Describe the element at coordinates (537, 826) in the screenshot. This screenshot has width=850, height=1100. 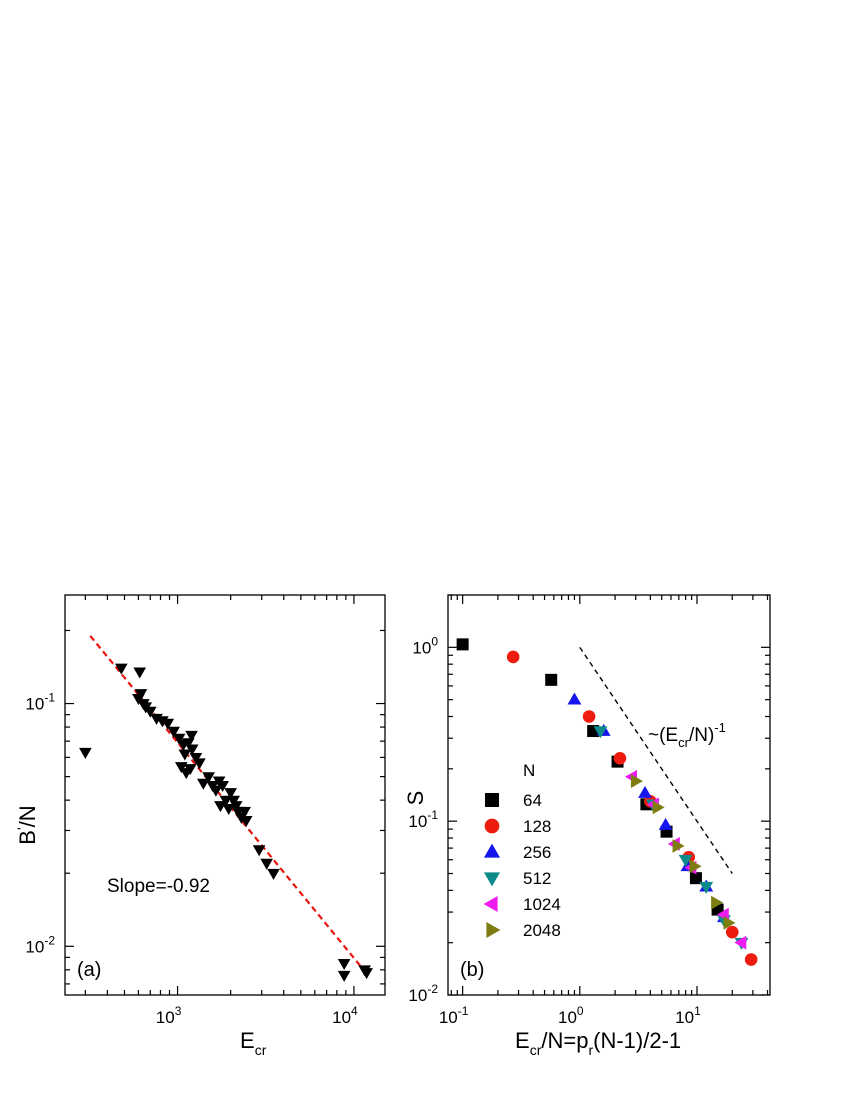
I see `legend-label-128: 128` at that location.